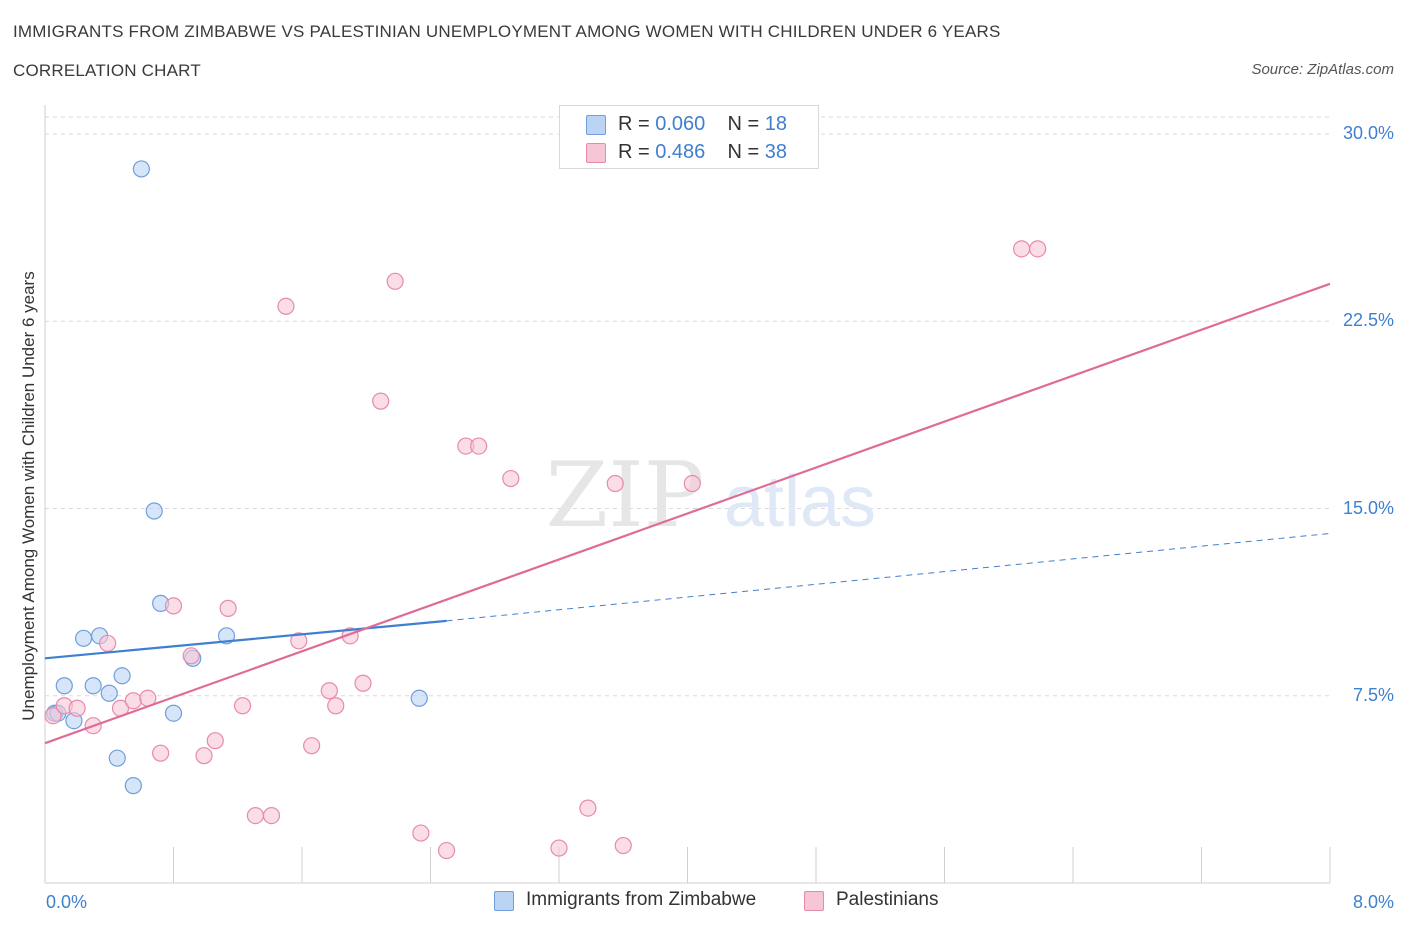  What do you see at coordinates (887, 899) in the screenshot?
I see `legend-label-palestinians: Palestinians` at bounding box center [887, 899].